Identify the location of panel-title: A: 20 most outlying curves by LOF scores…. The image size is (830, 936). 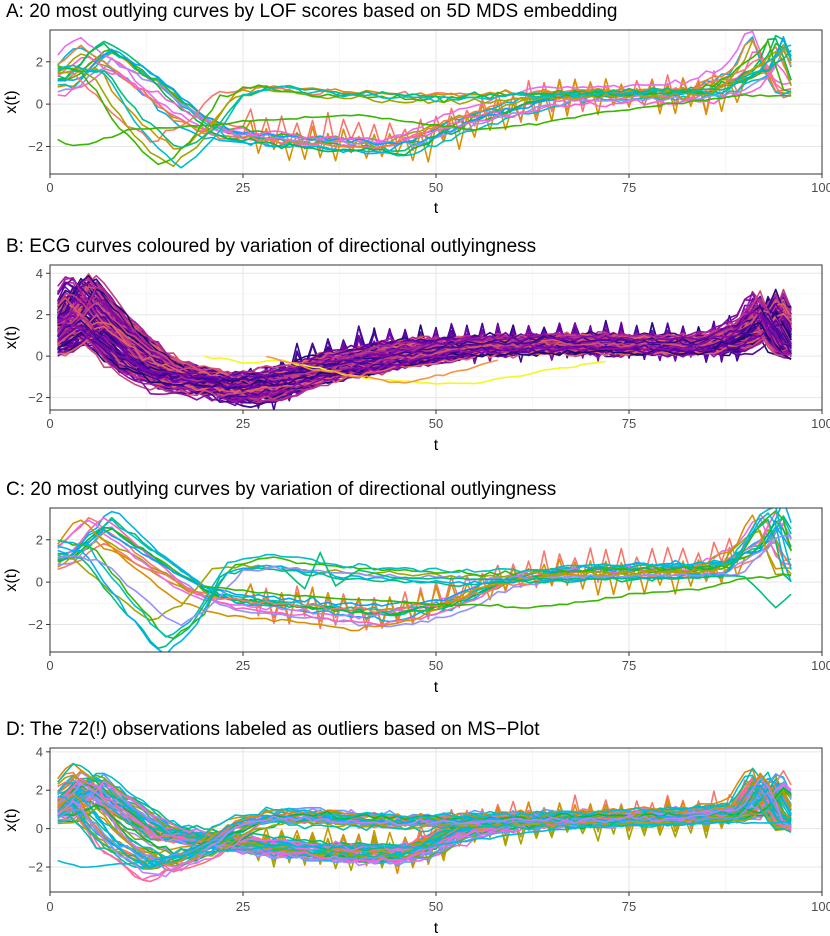
(311, 11).